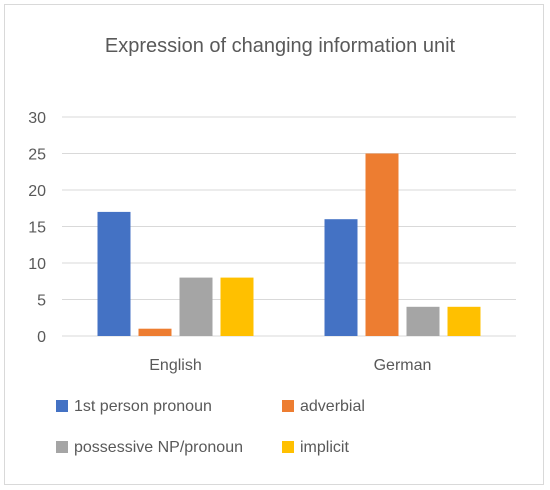  What do you see at coordinates (155, 332) in the screenshot?
I see `bar-english-adverbial` at bounding box center [155, 332].